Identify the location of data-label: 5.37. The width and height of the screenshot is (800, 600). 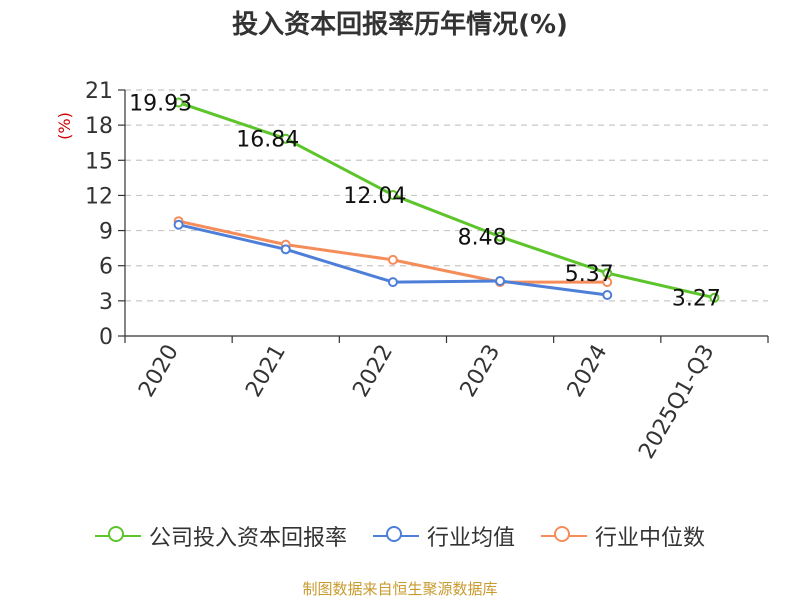
(589, 274).